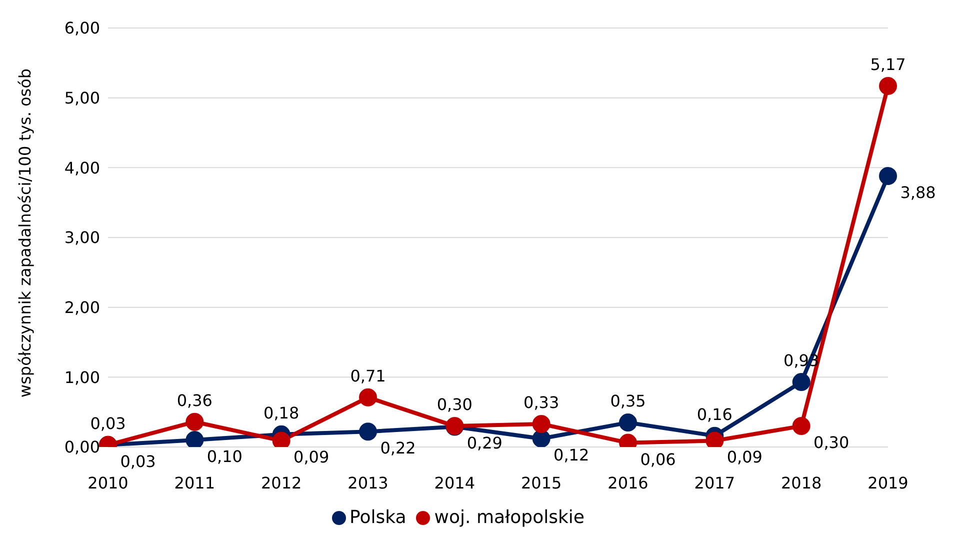  Describe the element at coordinates (82, 377) in the screenshot. I see `y-tick-label: 1,00` at that location.